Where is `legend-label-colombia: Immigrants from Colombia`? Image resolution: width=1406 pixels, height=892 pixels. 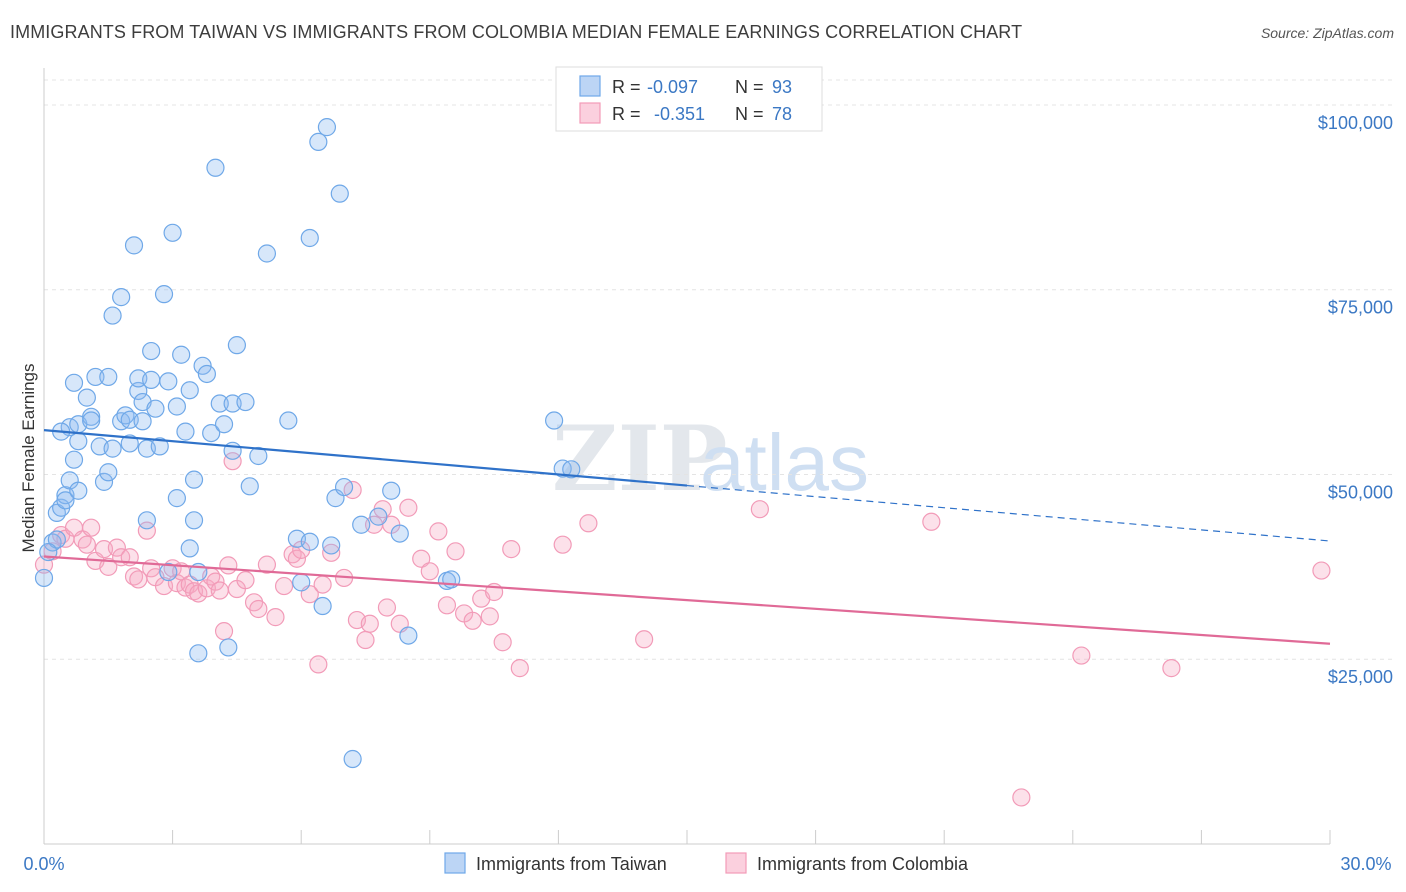
legend-label-colombia: Immigrants from Colombia is located at coordinates (863, 864).